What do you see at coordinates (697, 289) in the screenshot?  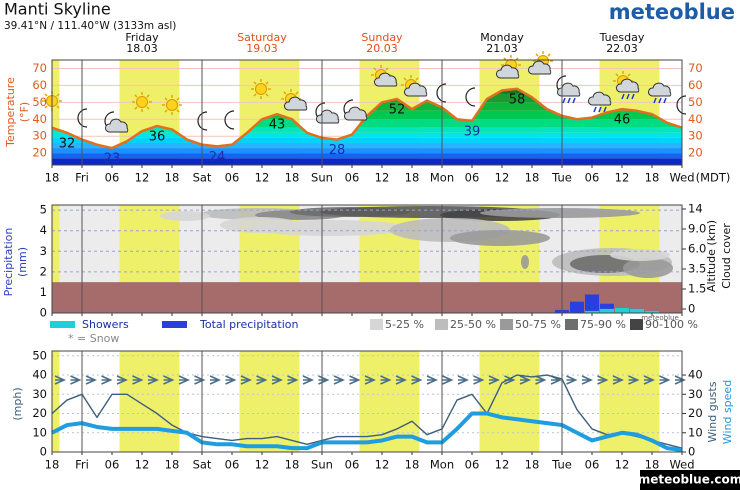 I see `y2-tick-label: 1.5` at bounding box center [697, 289].